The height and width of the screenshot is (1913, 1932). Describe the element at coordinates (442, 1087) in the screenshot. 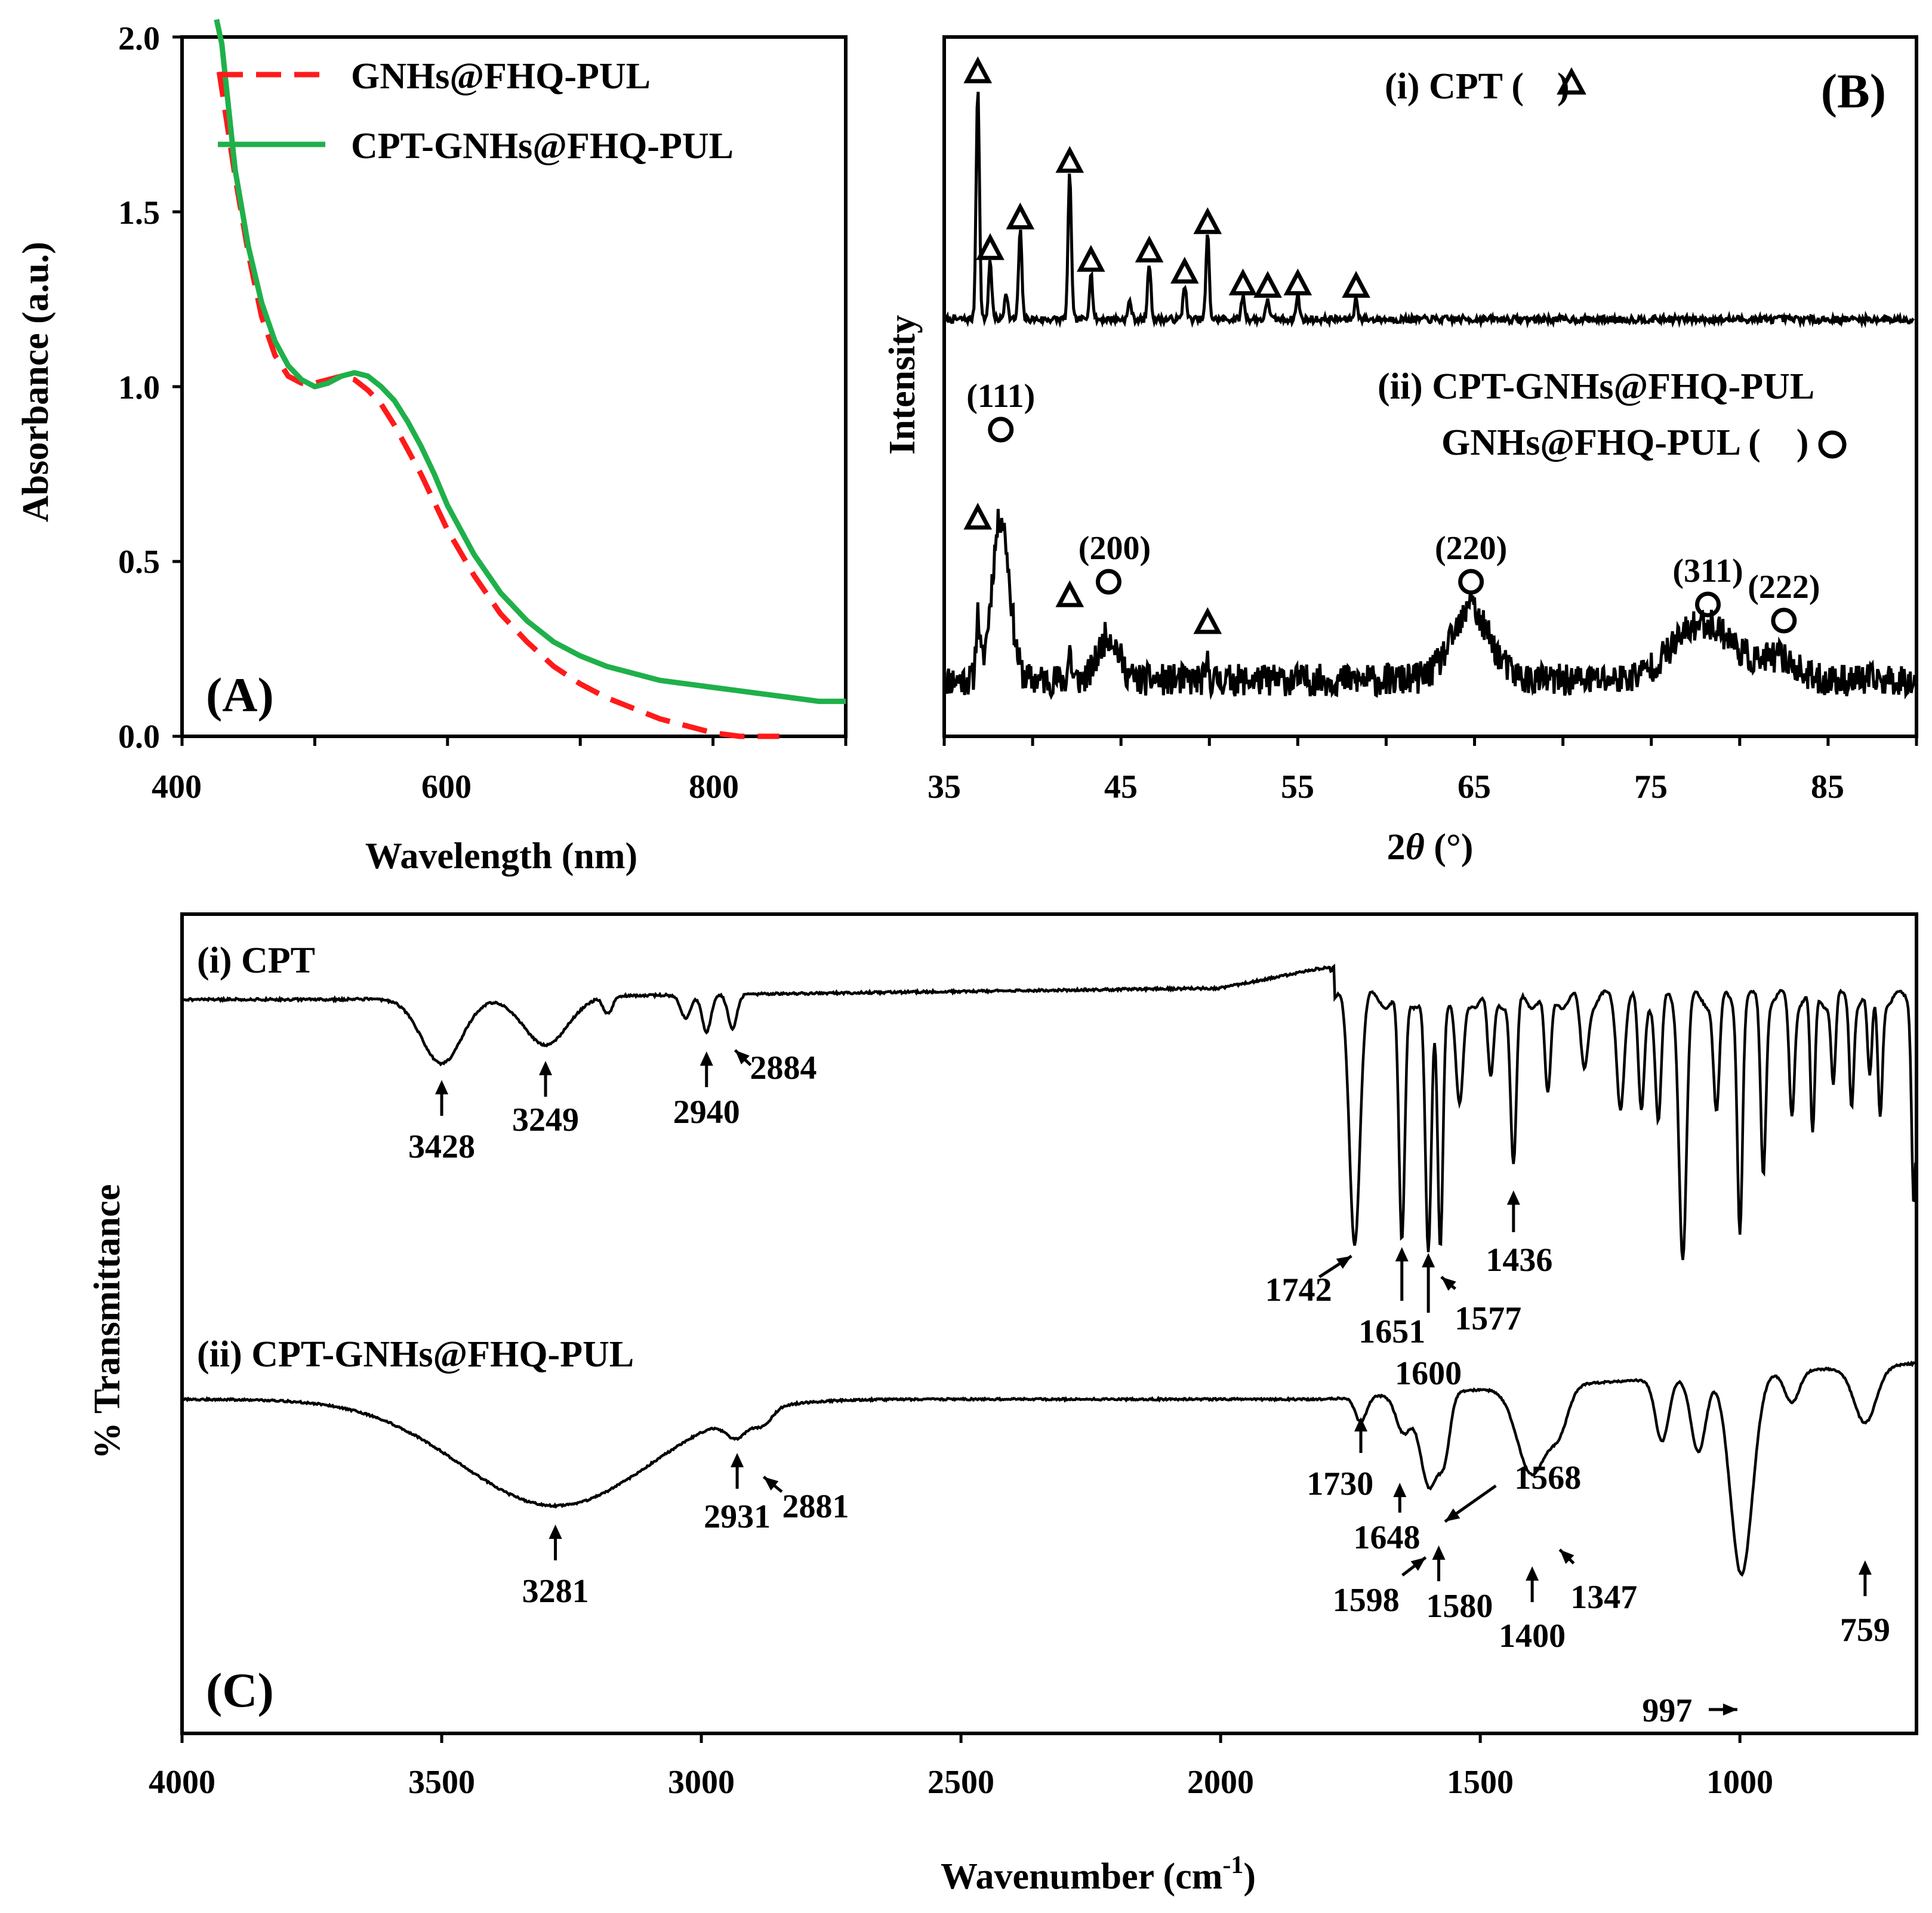

I see `c-arrow-3428-head` at that location.